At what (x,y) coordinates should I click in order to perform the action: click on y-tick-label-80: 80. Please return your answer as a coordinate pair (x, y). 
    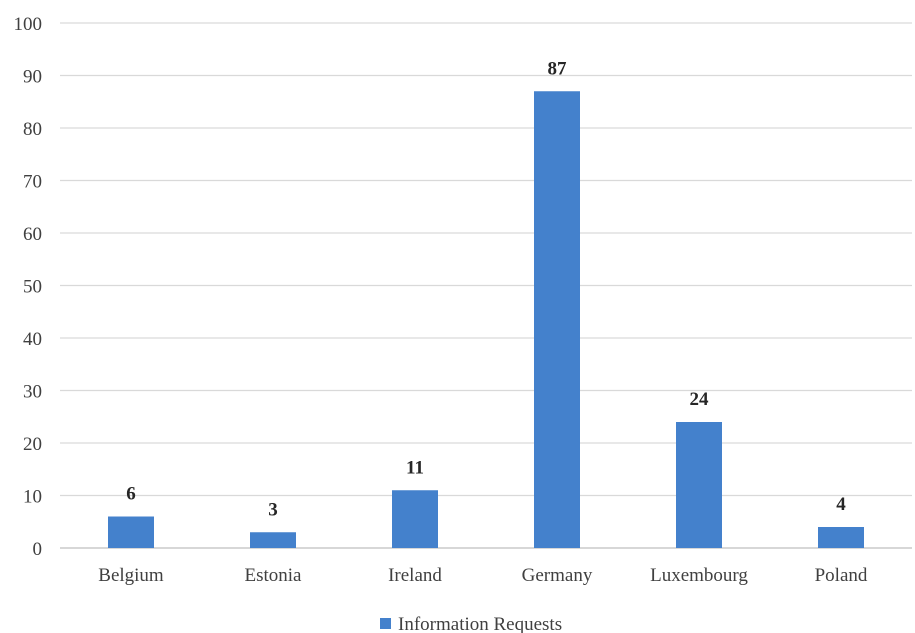
    Looking at the image, I should click on (32, 129).